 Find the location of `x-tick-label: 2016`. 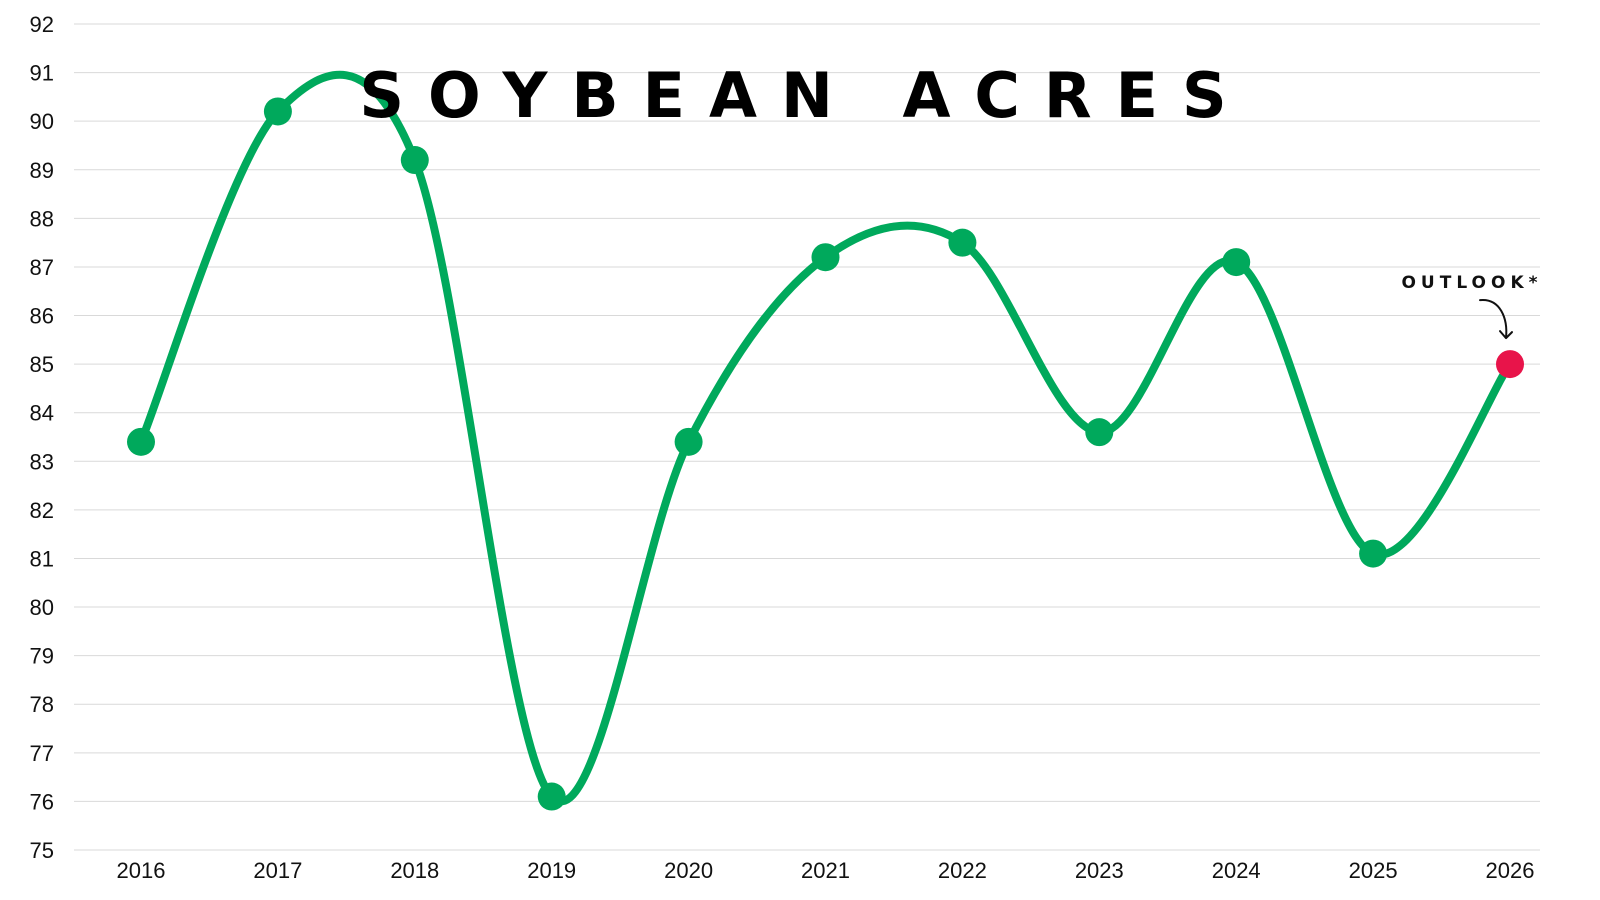

x-tick-label: 2016 is located at coordinates (141, 870).